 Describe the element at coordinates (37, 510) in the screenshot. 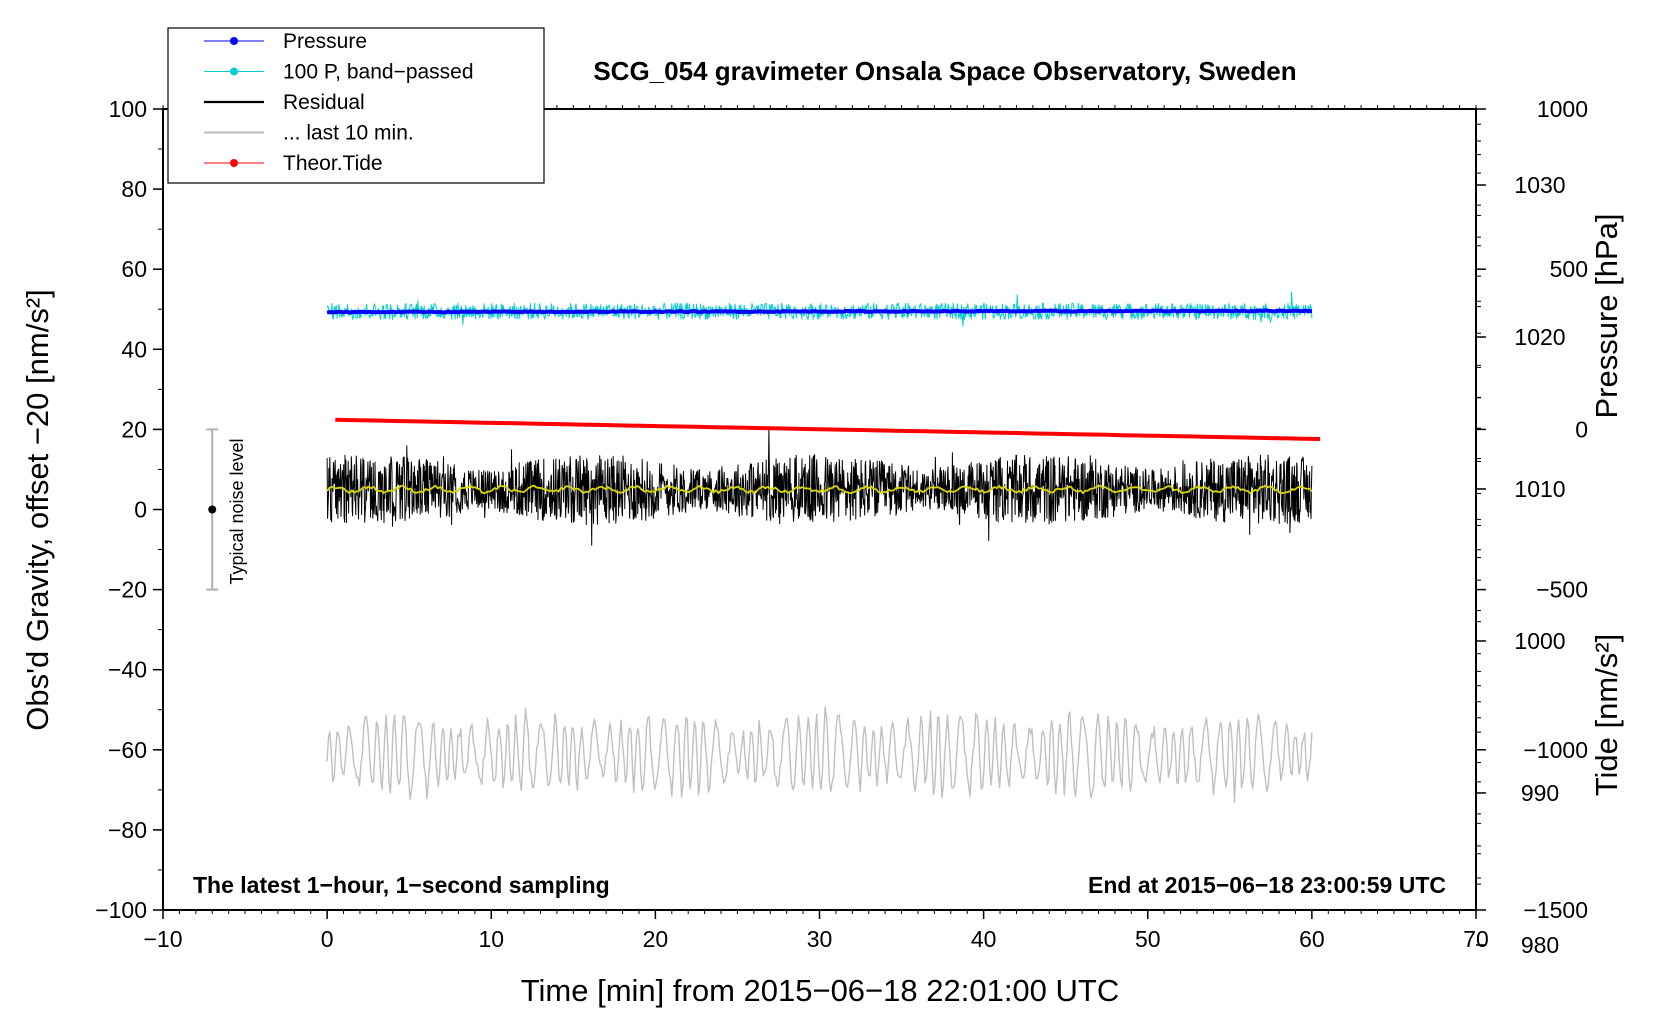

I see `y-axis-title-left: Obs'd Gravity, offset −20 [nm/s²]` at that location.